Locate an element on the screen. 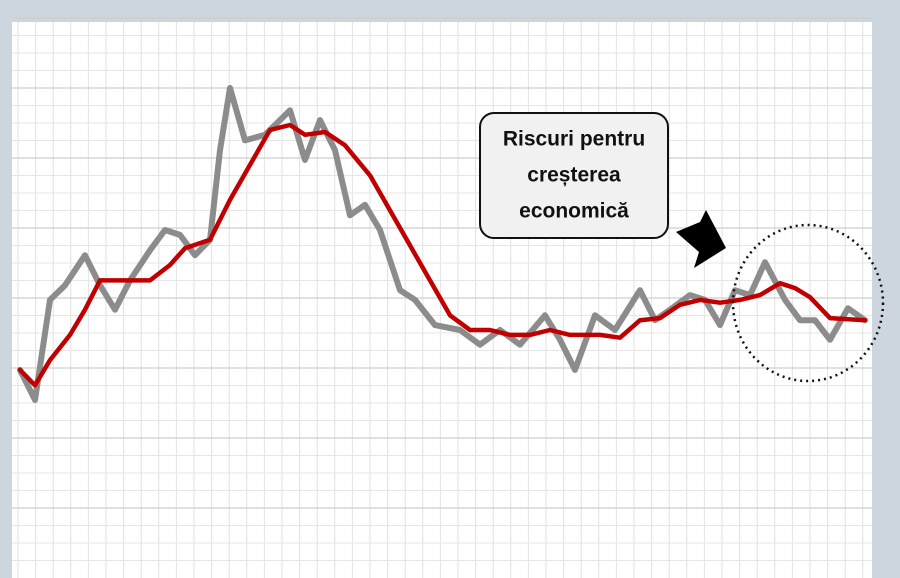  annotation-box is located at coordinates (574, 175).